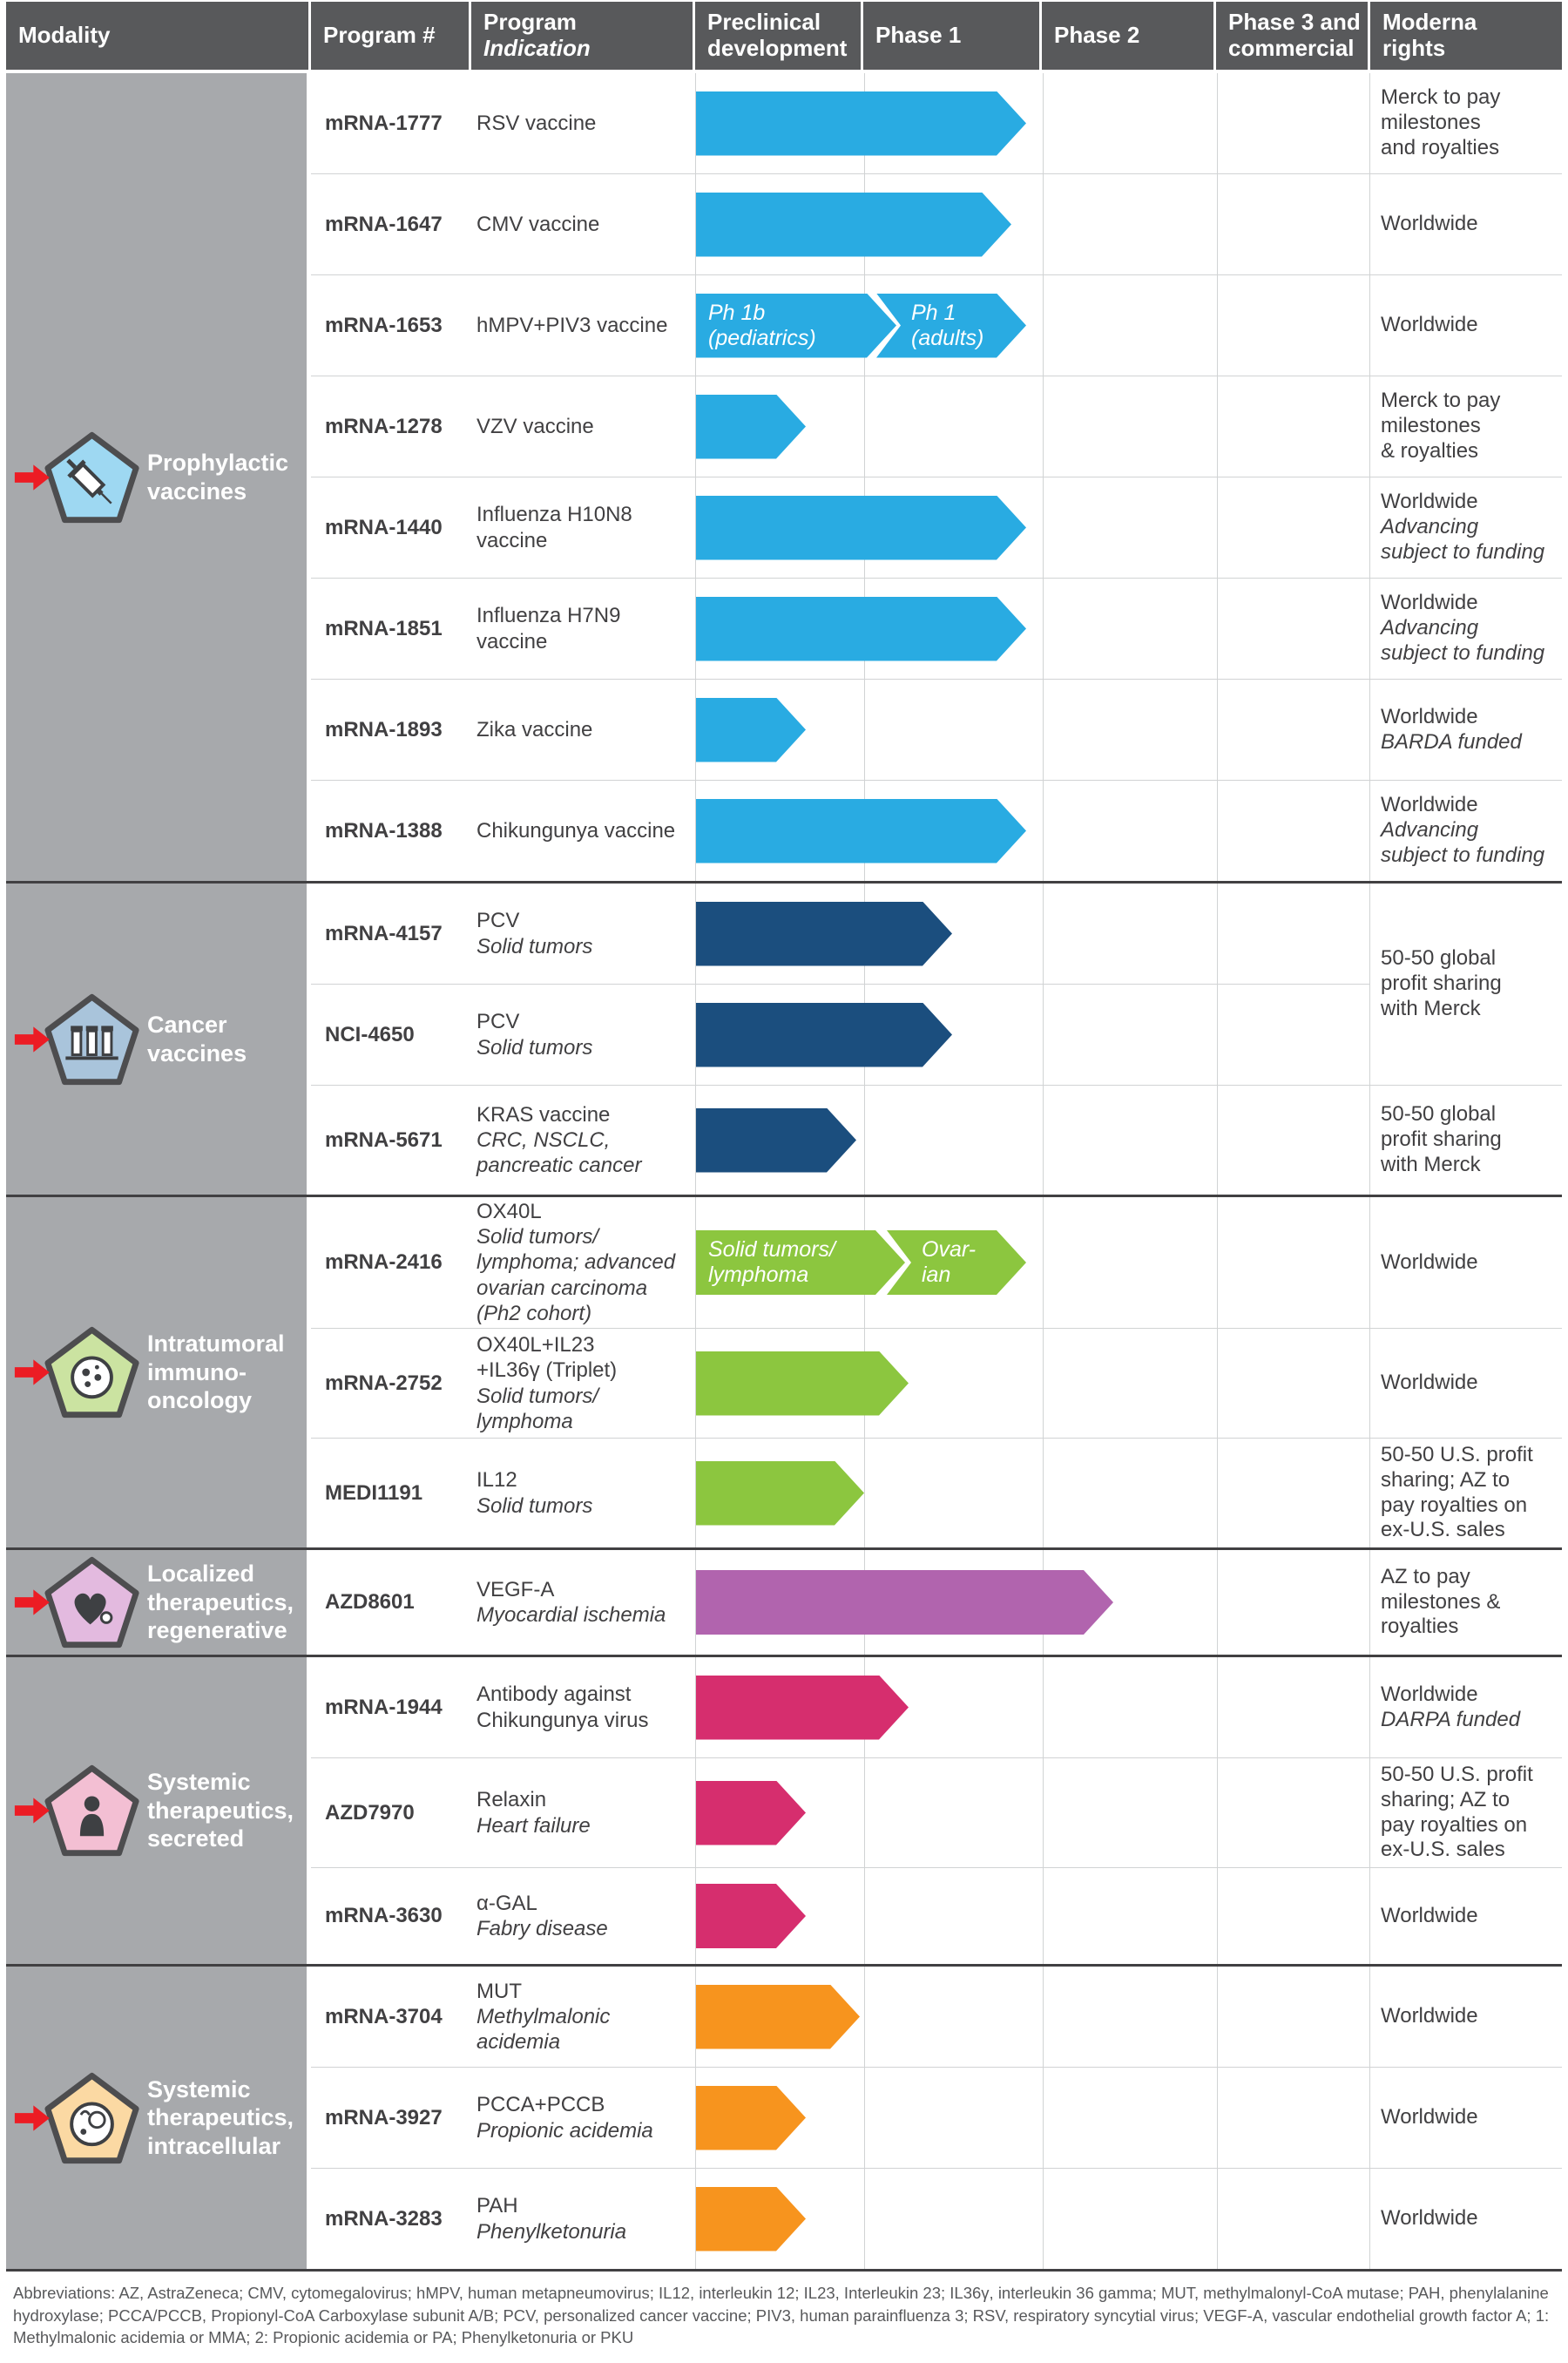  What do you see at coordinates (1463, 539) in the screenshot?
I see `rights-note: Advancing subject to funding` at bounding box center [1463, 539].